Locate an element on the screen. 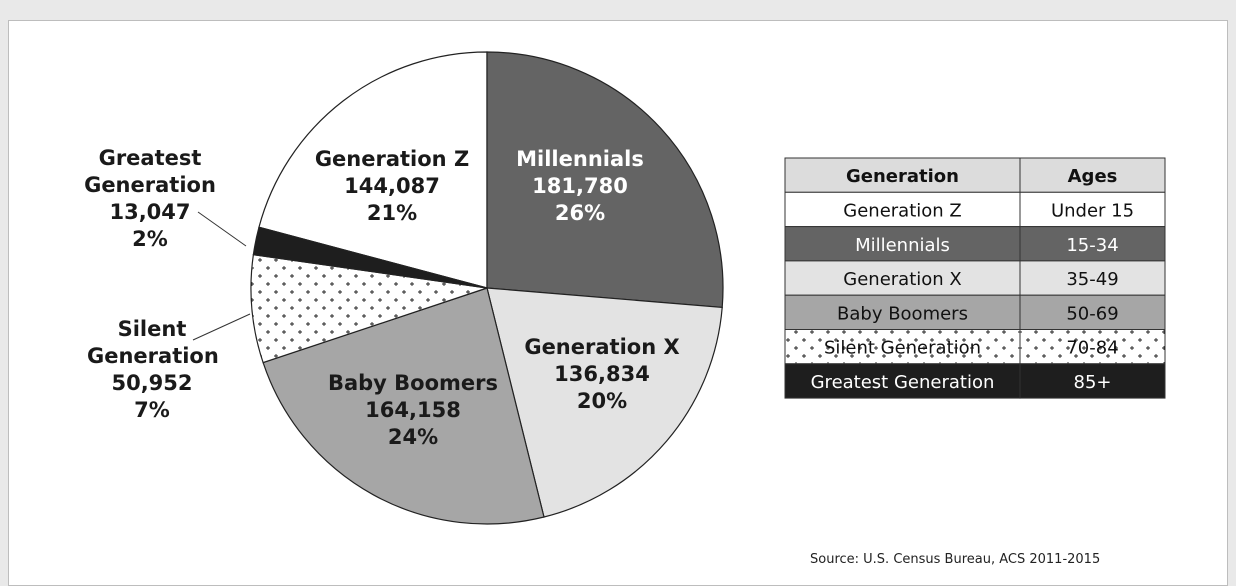 The image size is (1236, 586). table-text: 15-34 is located at coordinates (1092, 245).